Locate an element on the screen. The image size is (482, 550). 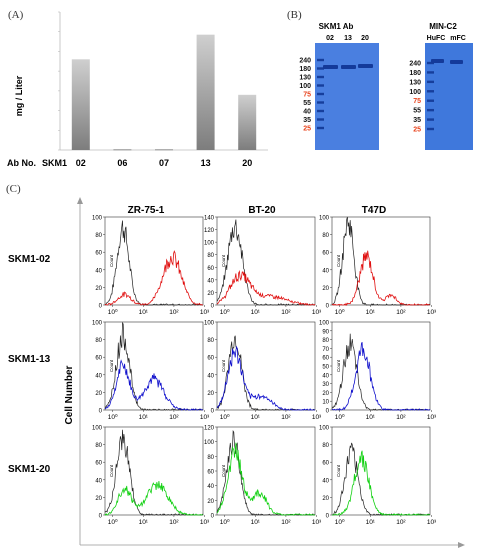
marker-label-25: 25 is located at coordinates (307, 129).